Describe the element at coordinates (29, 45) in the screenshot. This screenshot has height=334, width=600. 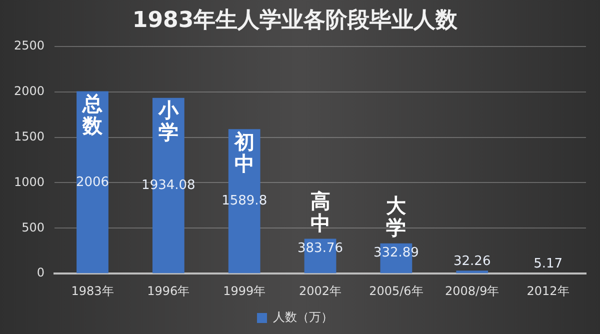
I see `y-tick-label: 2500` at that location.